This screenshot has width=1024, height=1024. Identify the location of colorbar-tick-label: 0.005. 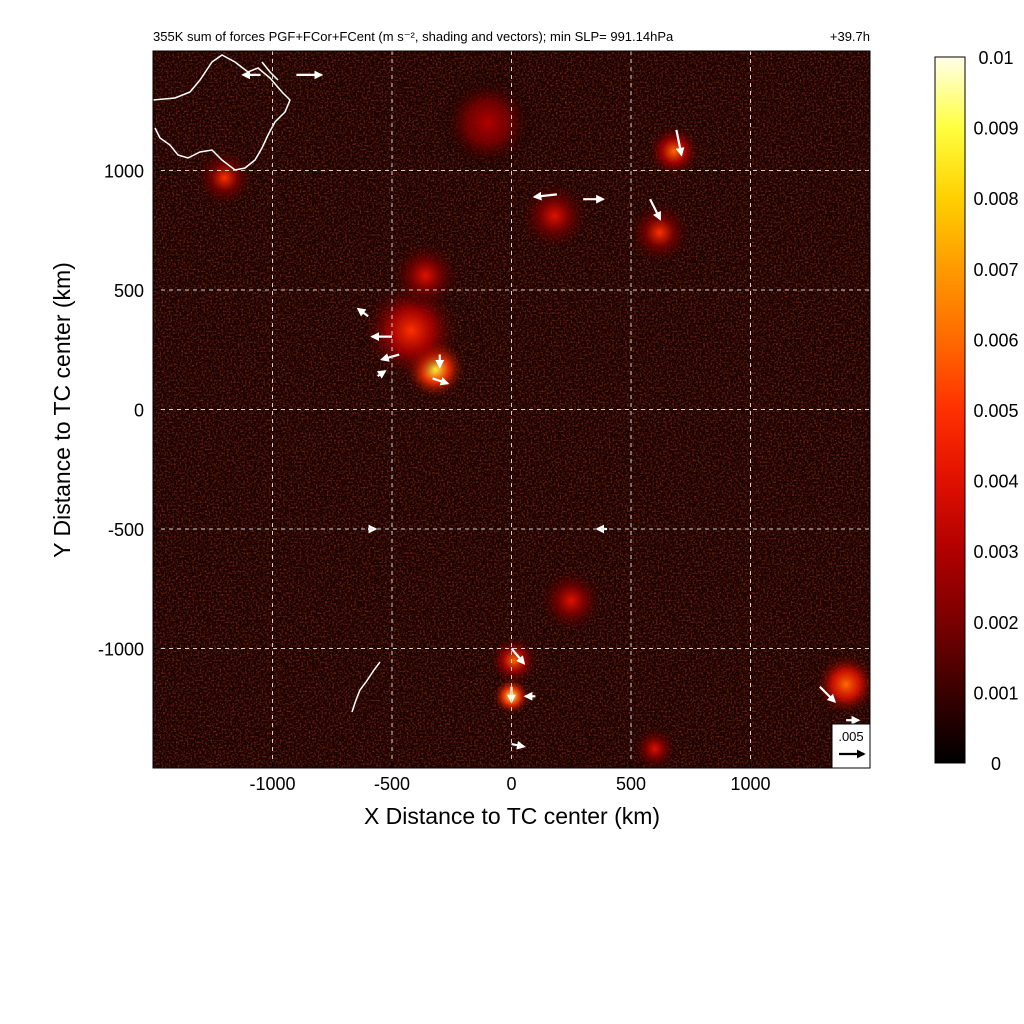
(995, 411).